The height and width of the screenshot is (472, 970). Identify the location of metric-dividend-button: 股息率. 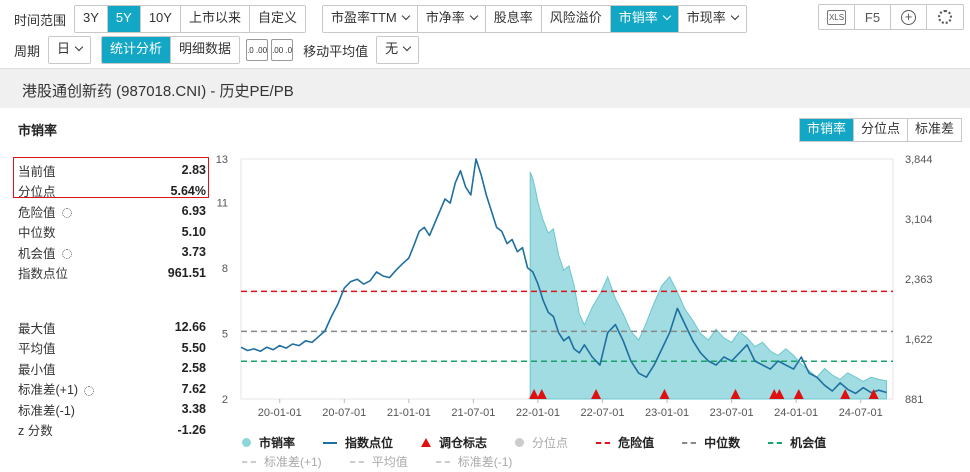
(513, 19).